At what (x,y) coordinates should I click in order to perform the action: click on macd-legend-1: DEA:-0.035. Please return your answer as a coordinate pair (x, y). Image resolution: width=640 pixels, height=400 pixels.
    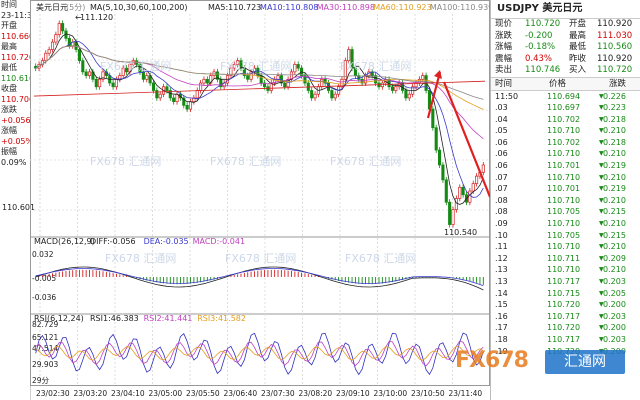
    Looking at the image, I should click on (166, 241).